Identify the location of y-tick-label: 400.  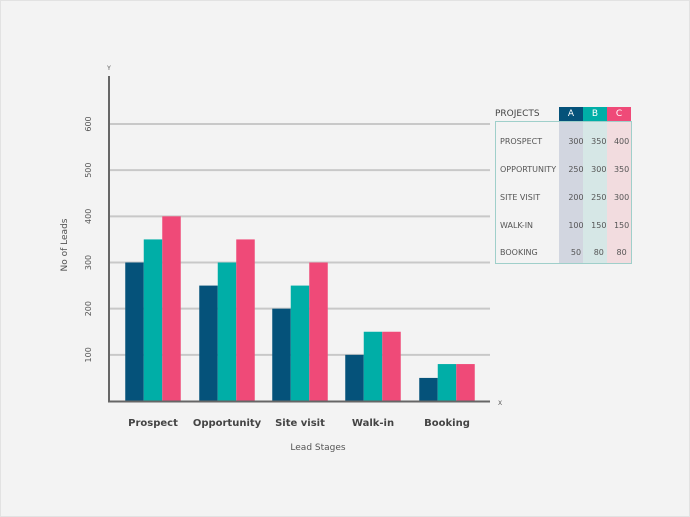
(88, 216).